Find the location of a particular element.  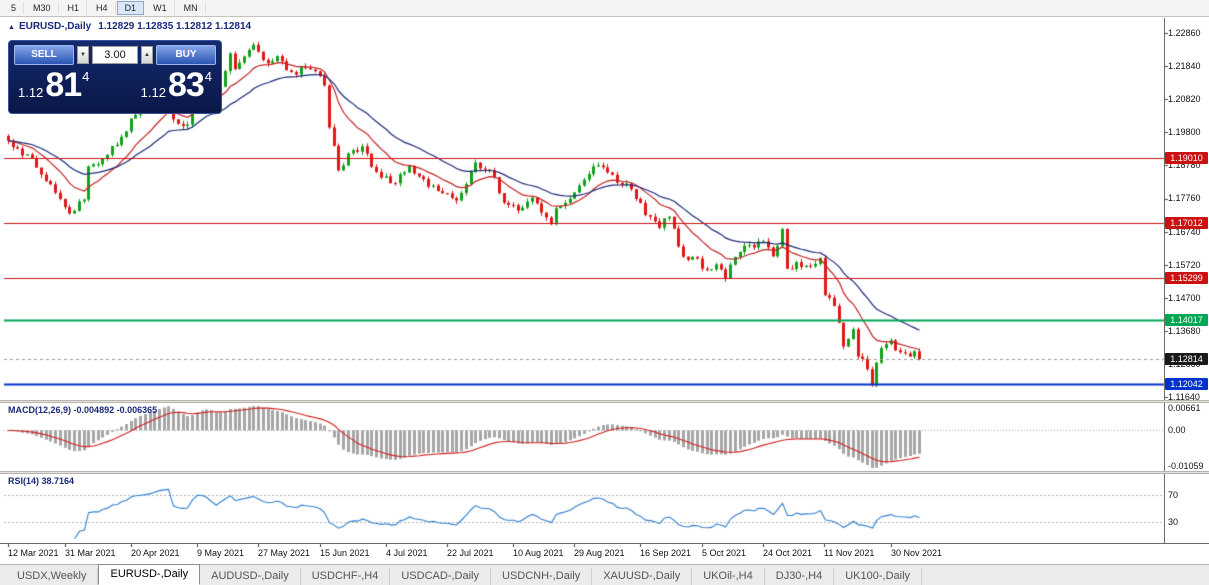

timeframe-button-m30: M30 is located at coordinates (42, 8).